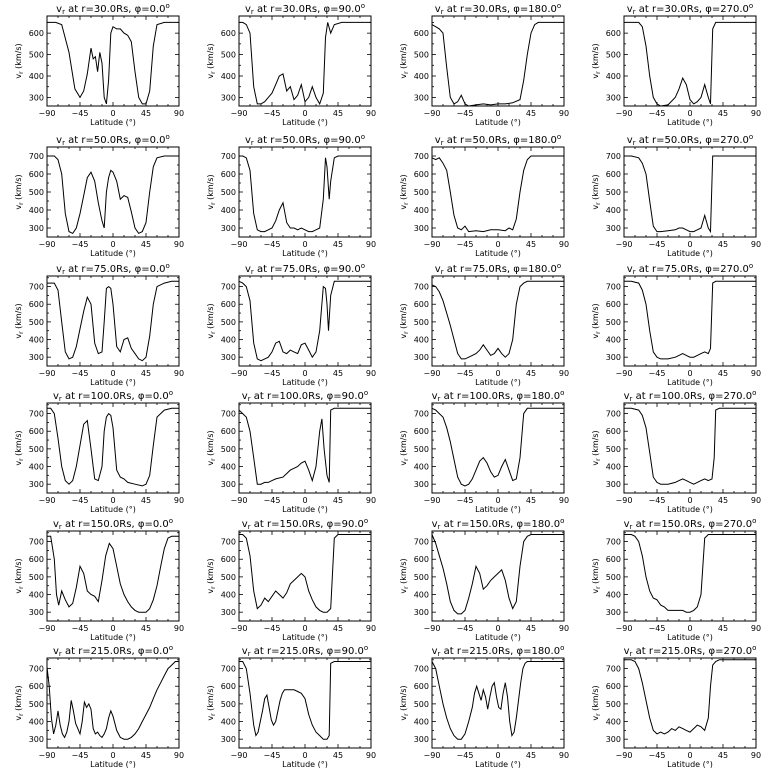 The height and width of the screenshot is (768, 768). What do you see at coordinates (690, 524) in the screenshot?
I see `panel-title: vr at r=150.0Rs, φ=270.0o` at bounding box center [690, 524].